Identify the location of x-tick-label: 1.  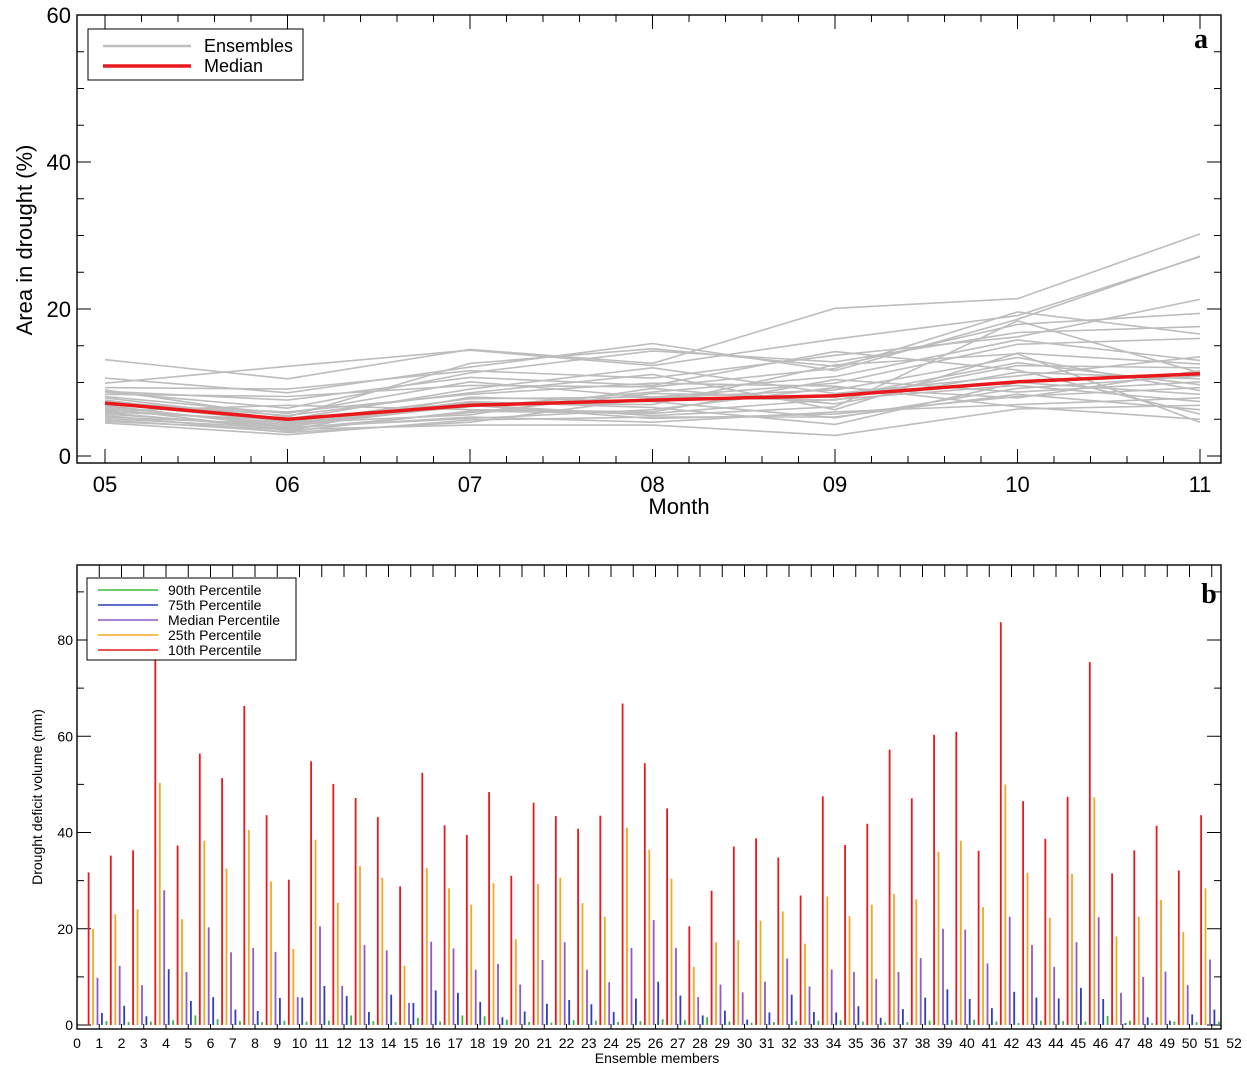
(99, 1043).